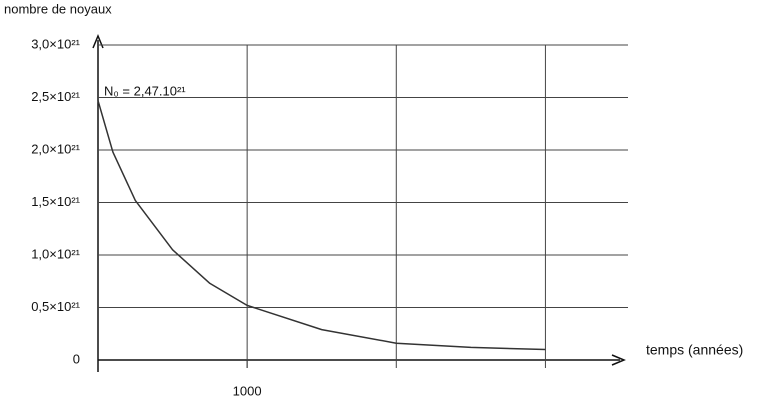 Image resolution: width=779 pixels, height=401 pixels. Describe the element at coordinates (55, 96) in the screenshot. I see `y-tick-label: 2,5×10²¹` at that location.